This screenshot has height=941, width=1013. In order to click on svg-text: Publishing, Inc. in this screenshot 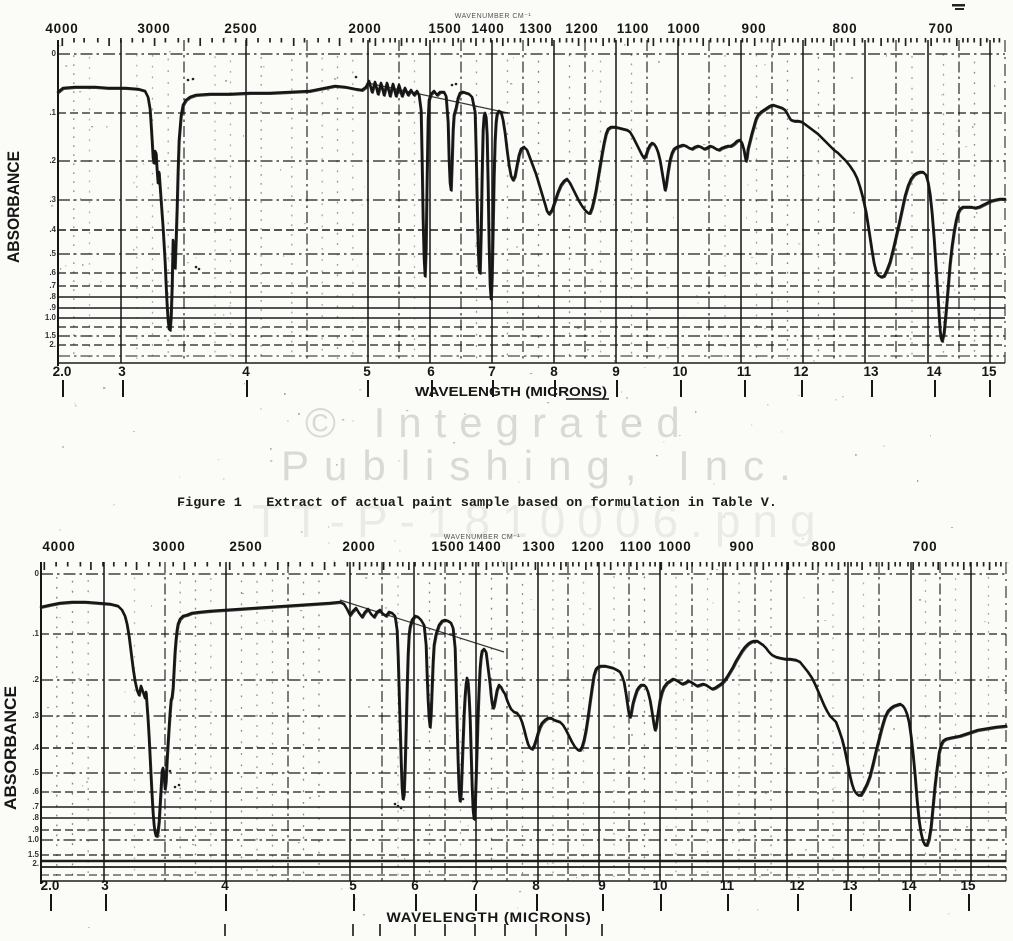, I will do `click(543, 465)`.